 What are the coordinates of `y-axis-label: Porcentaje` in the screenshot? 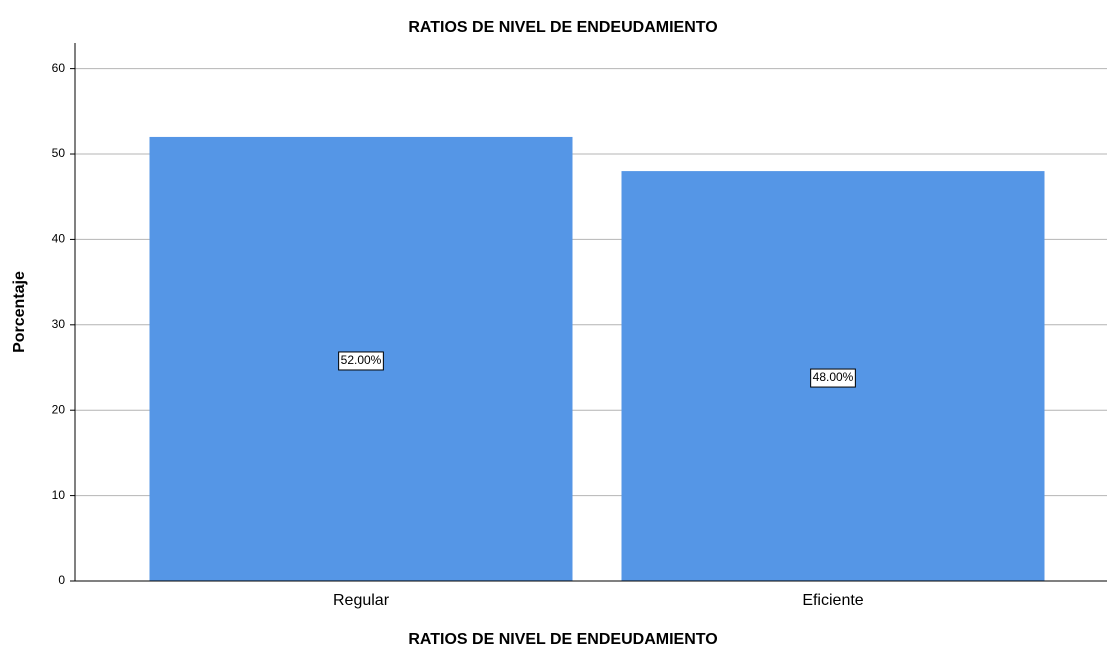 It's located at (19, 312).